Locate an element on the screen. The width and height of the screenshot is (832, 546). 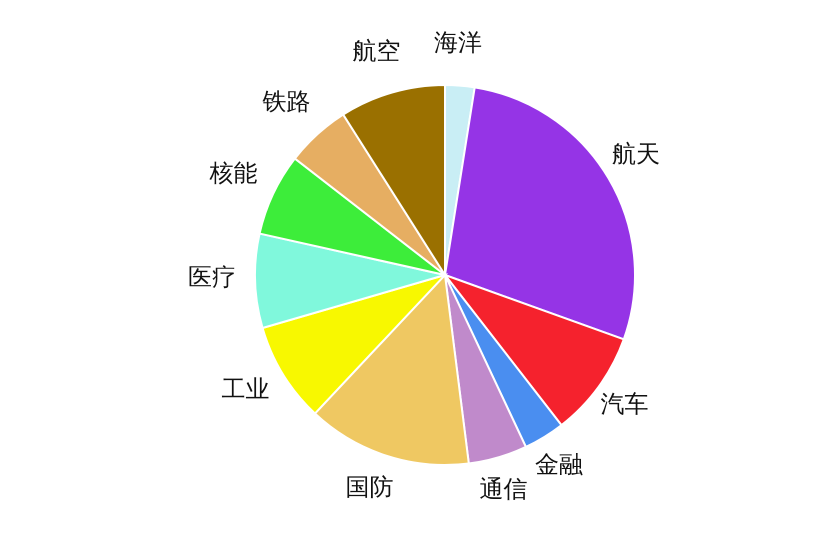
slice-label: 核能 is located at coordinates (233, 172).